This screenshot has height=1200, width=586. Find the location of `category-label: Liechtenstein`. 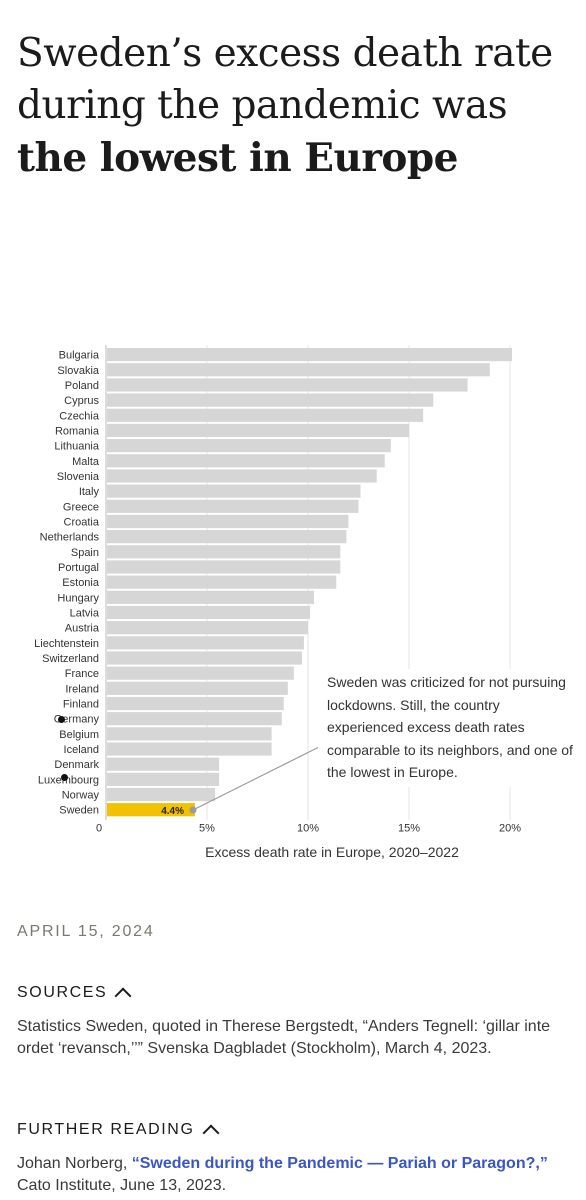

category-label: Liechtenstein is located at coordinates (66, 644).